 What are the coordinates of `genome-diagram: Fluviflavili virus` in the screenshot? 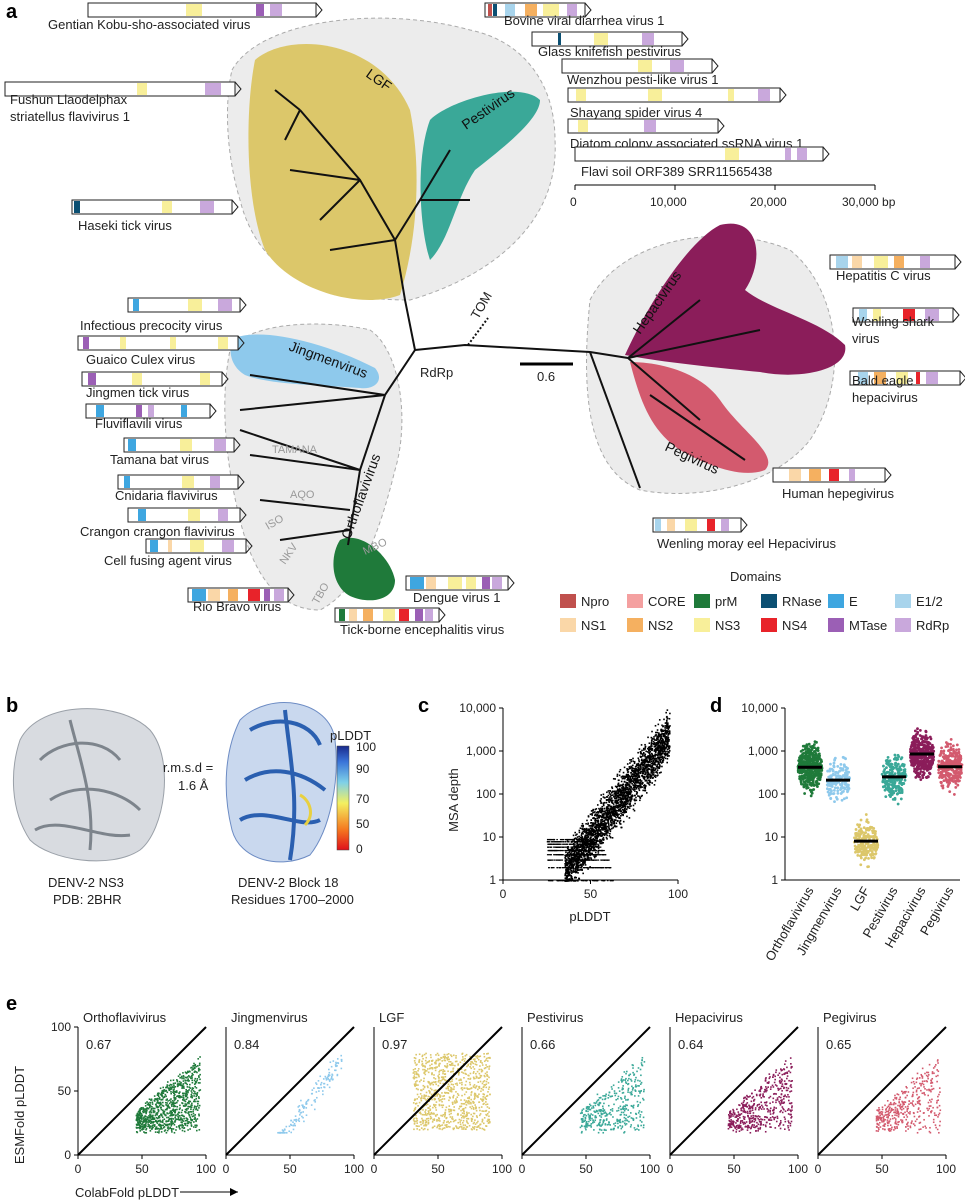 It's located at (151, 417).